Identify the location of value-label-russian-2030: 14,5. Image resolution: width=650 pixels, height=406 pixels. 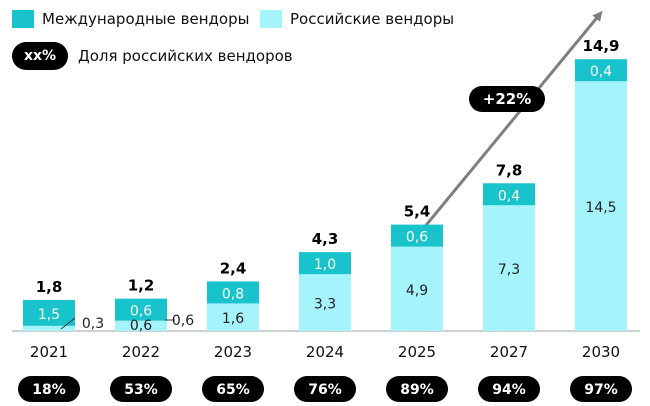
(600, 208).